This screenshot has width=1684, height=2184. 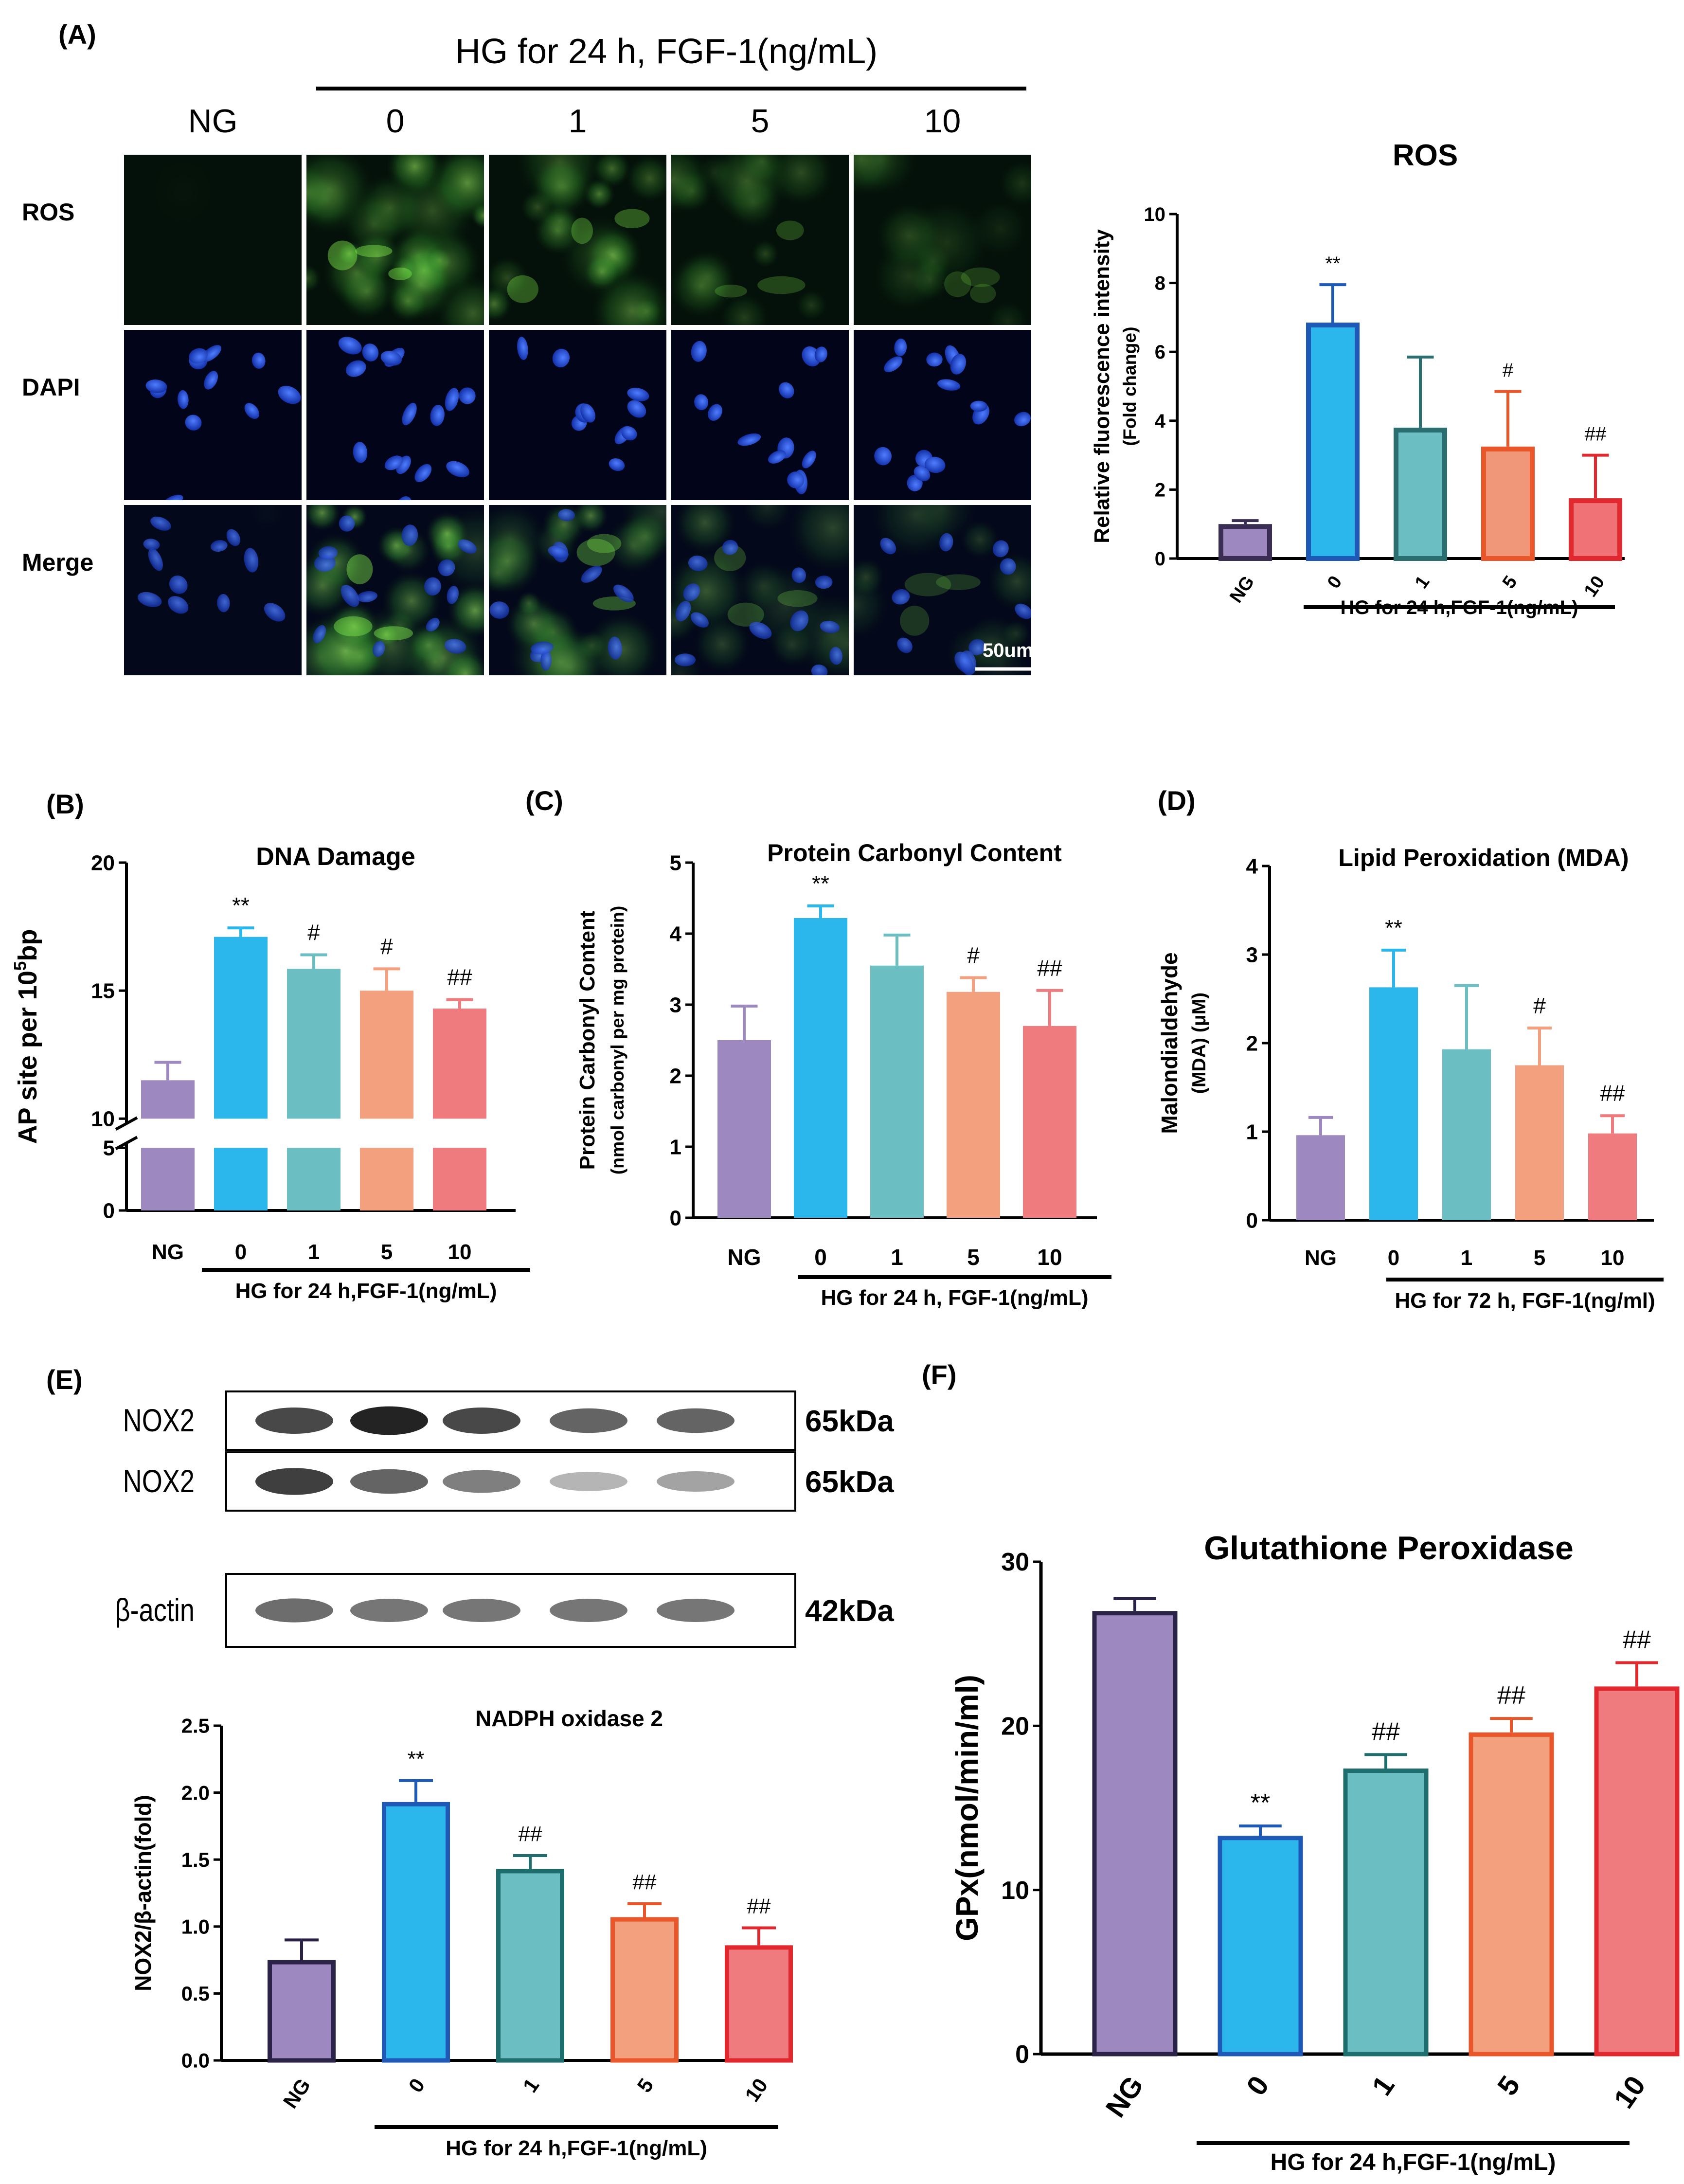 I want to click on group-label: HG for 24 h, FGF-1(ng/mL), so click(x=955, y=1298).